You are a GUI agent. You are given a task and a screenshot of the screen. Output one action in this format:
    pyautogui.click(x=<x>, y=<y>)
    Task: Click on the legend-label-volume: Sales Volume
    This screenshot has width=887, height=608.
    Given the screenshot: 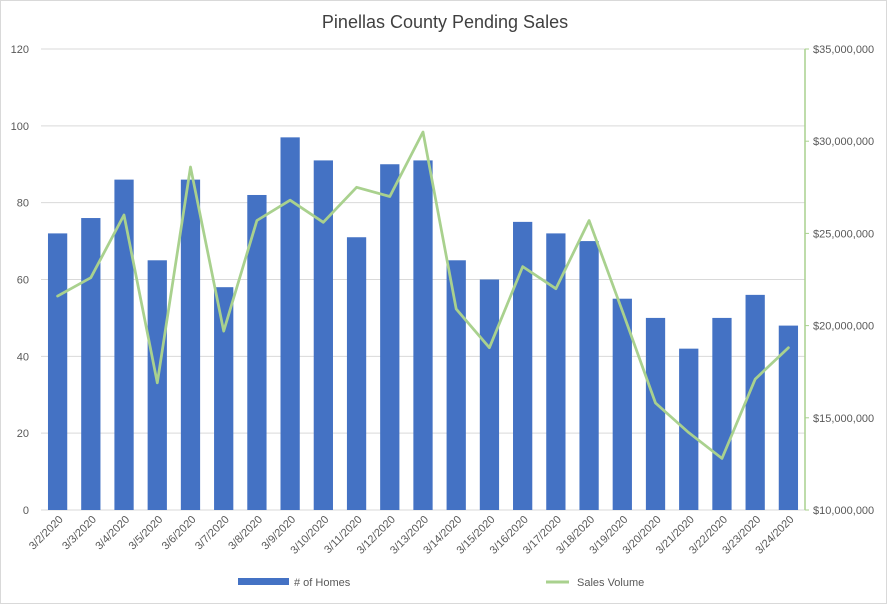 What is the action you would take?
    pyautogui.click(x=610, y=583)
    